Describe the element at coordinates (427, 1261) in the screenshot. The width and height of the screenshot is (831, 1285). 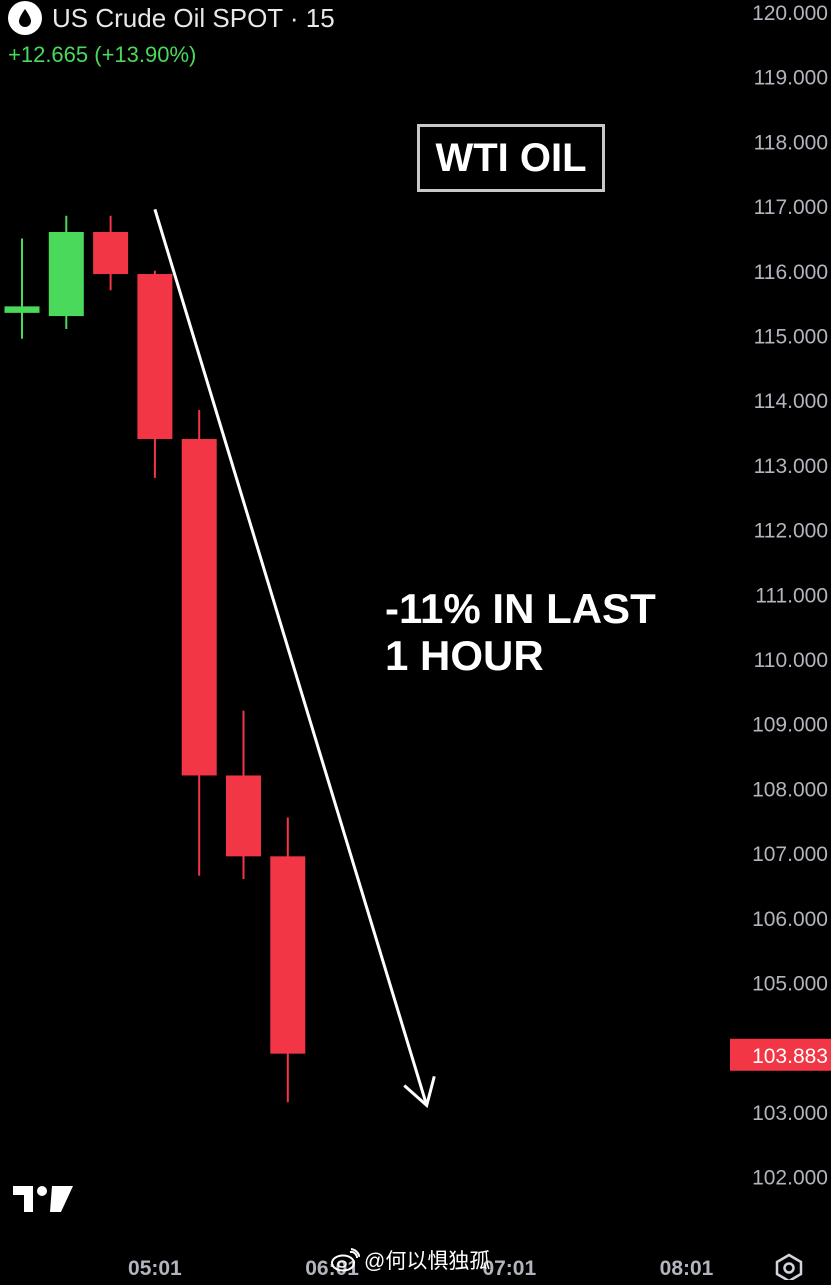
I see `watermark-text: @何以惧独孤` at that location.